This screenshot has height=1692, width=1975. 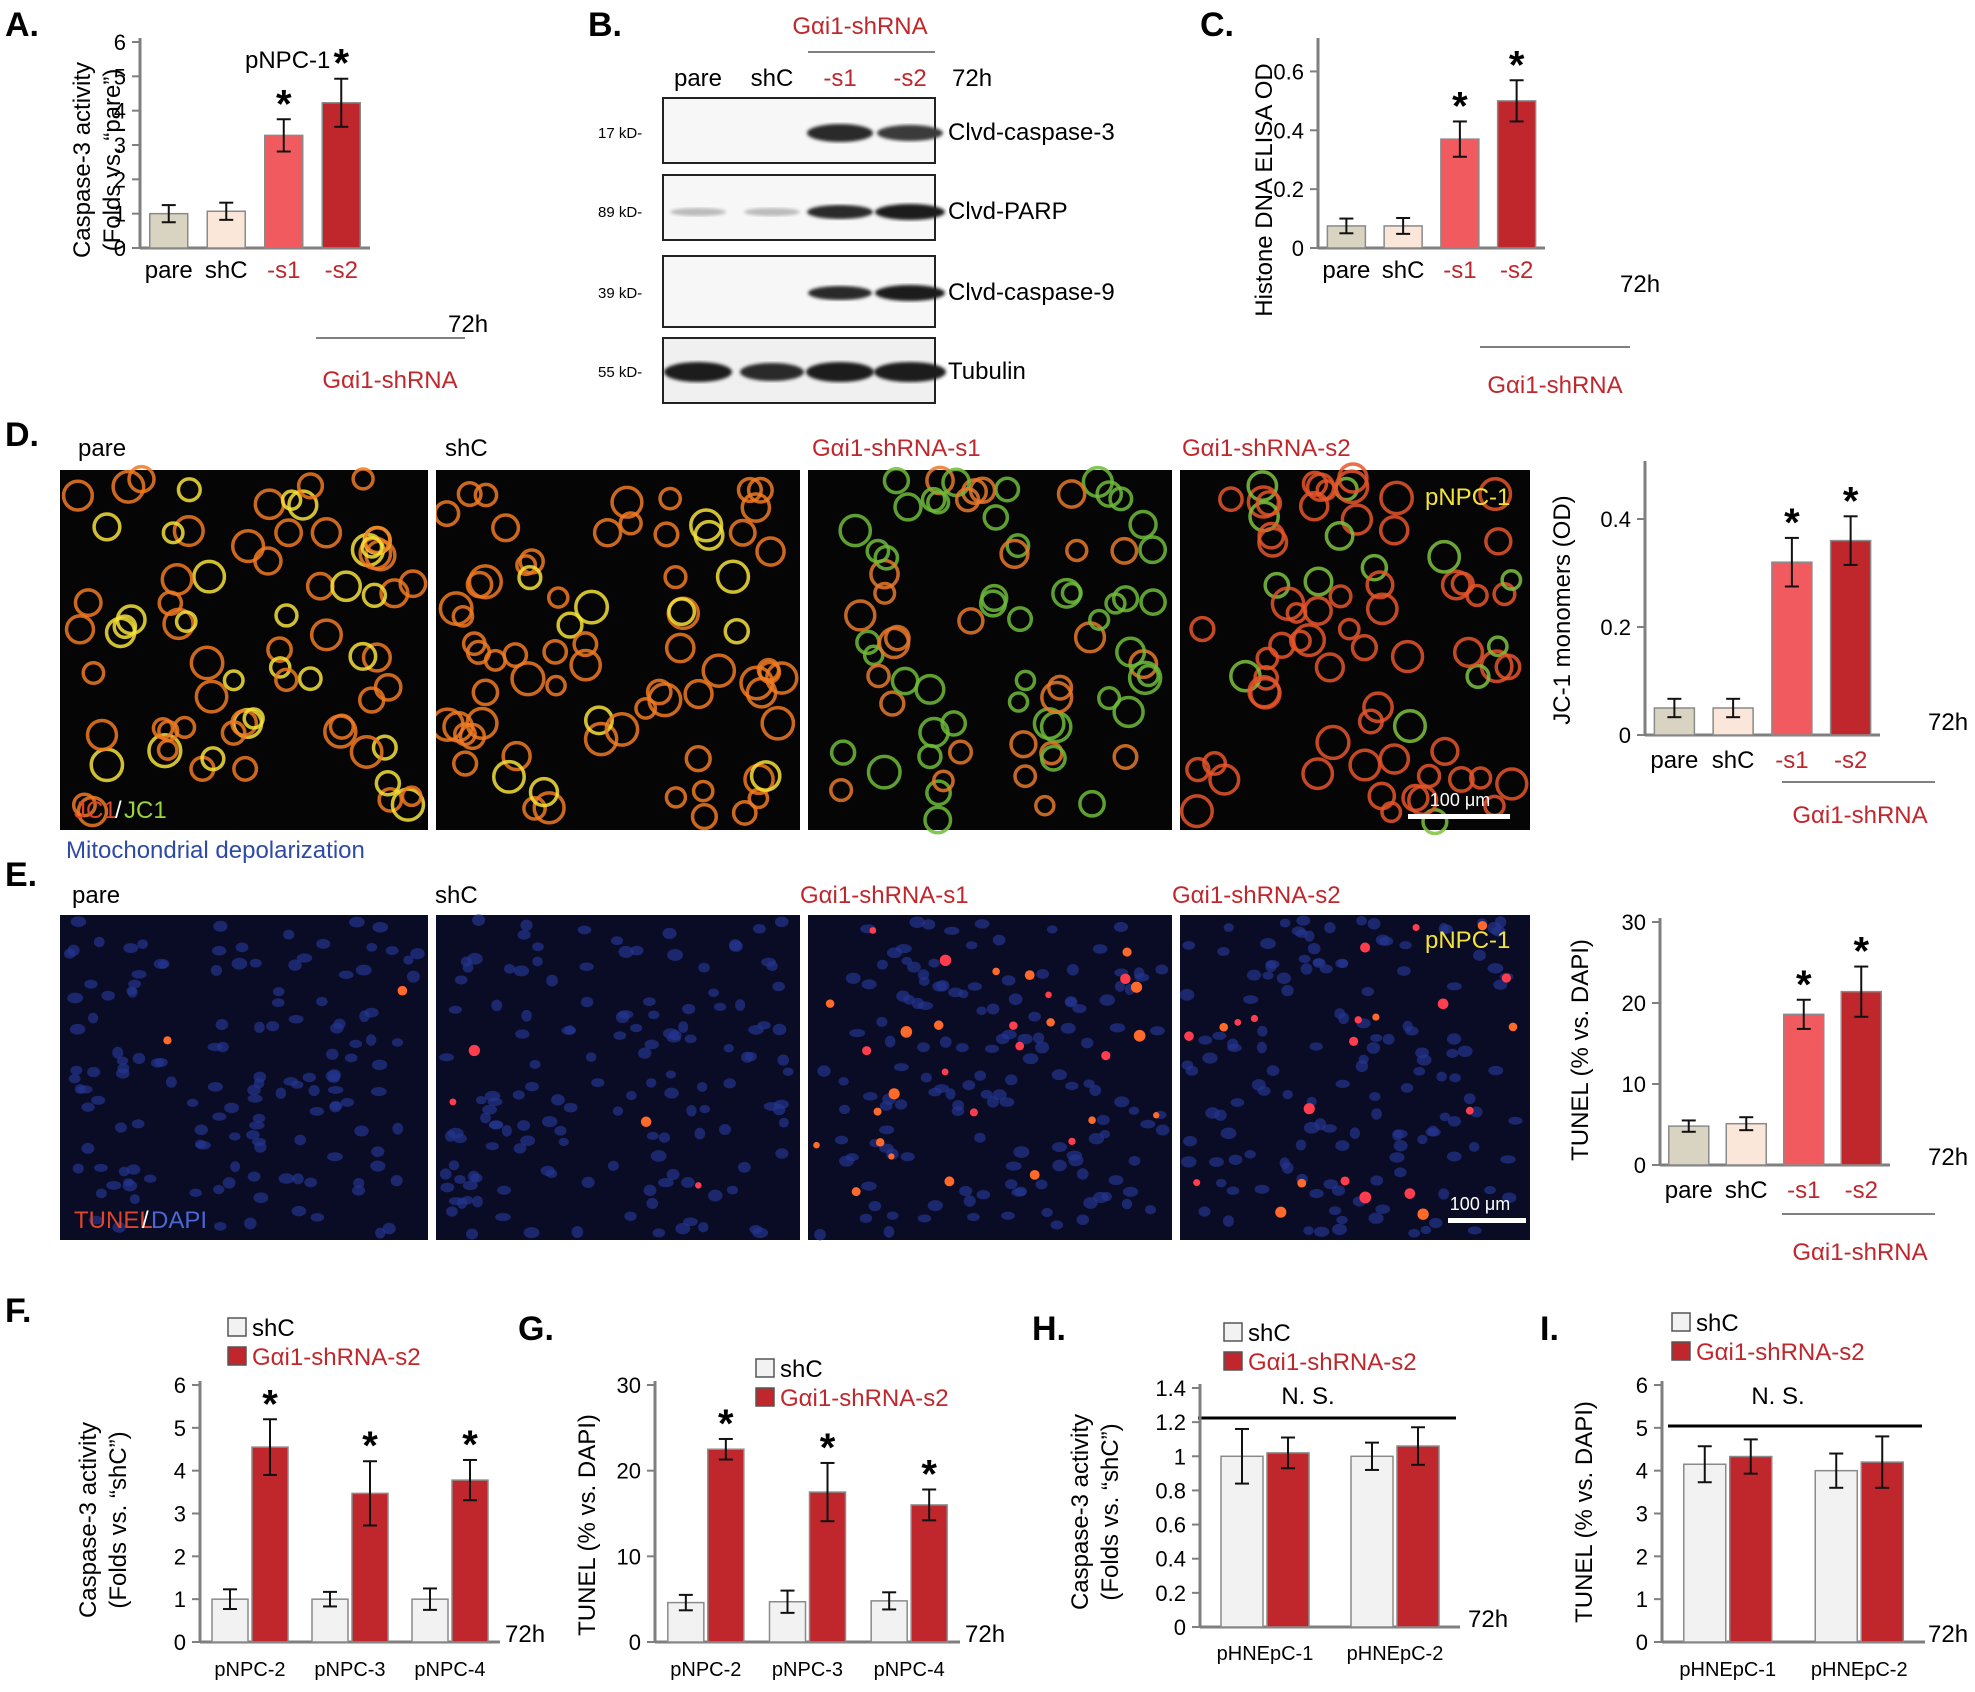 What do you see at coordinates (112, 160) in the screenshot?
I see `panel-a-ylabel-2: (Folds vs. “pare”)` at bounding box center [112, 160].